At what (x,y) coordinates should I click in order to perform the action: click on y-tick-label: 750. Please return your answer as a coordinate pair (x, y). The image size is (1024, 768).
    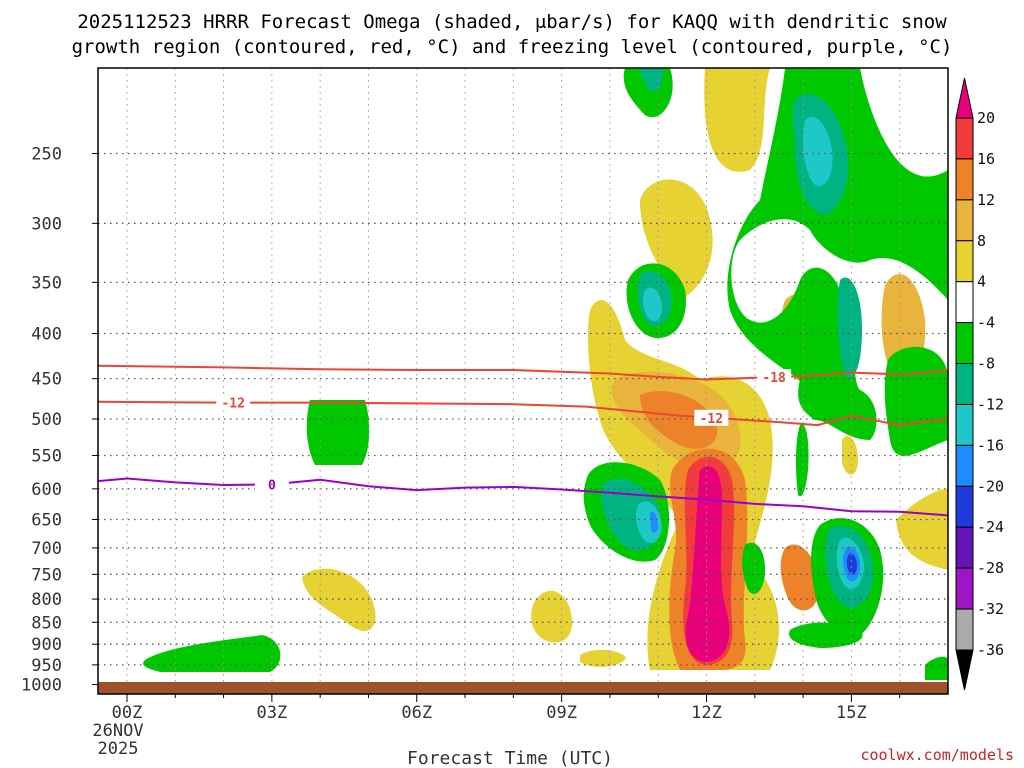
    Looking at the image, I should click on (46, 575).